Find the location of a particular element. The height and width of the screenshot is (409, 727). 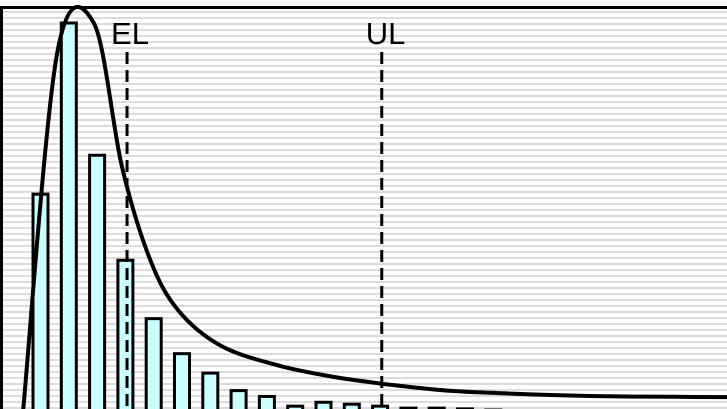

limit-label-ul: UL is located at coordinates (386, 33).